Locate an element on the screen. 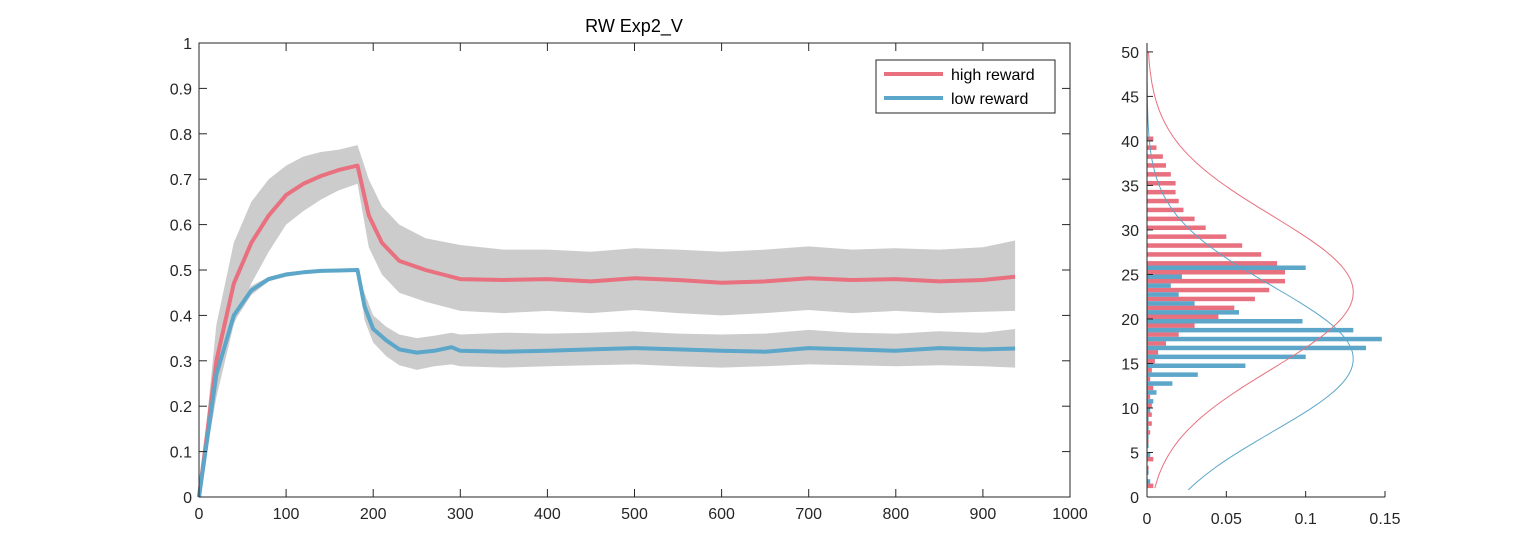  side-x-tick-label: 0.15 is located at coordinates (1384, 519).